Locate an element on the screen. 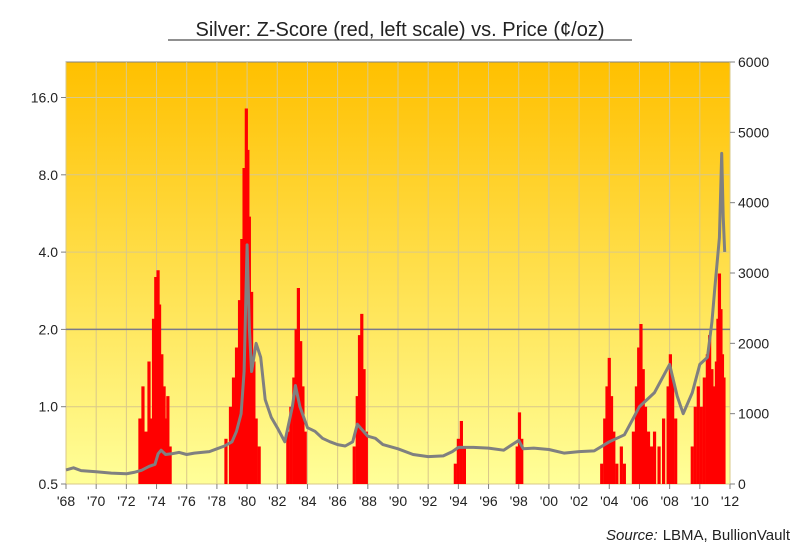  right-tick-label: 5000 is located at coordinates (753, 132).